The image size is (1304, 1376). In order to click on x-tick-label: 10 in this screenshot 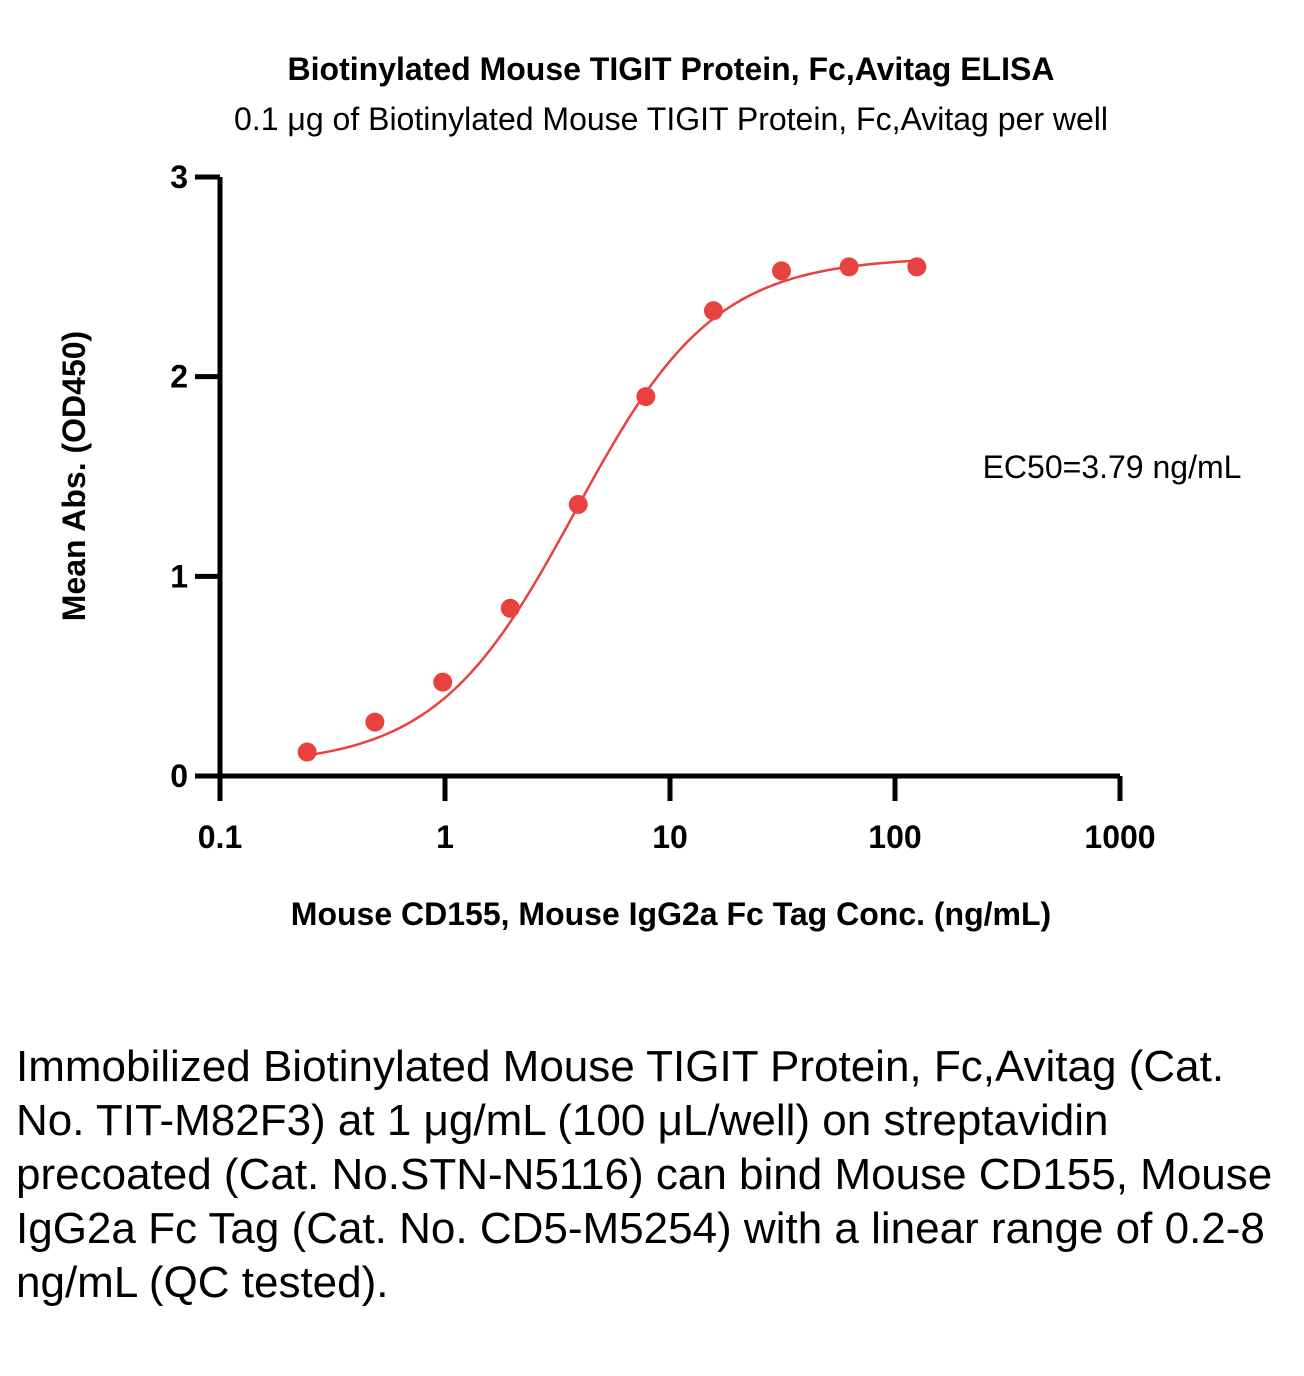, I will do `click(670, 837)`.